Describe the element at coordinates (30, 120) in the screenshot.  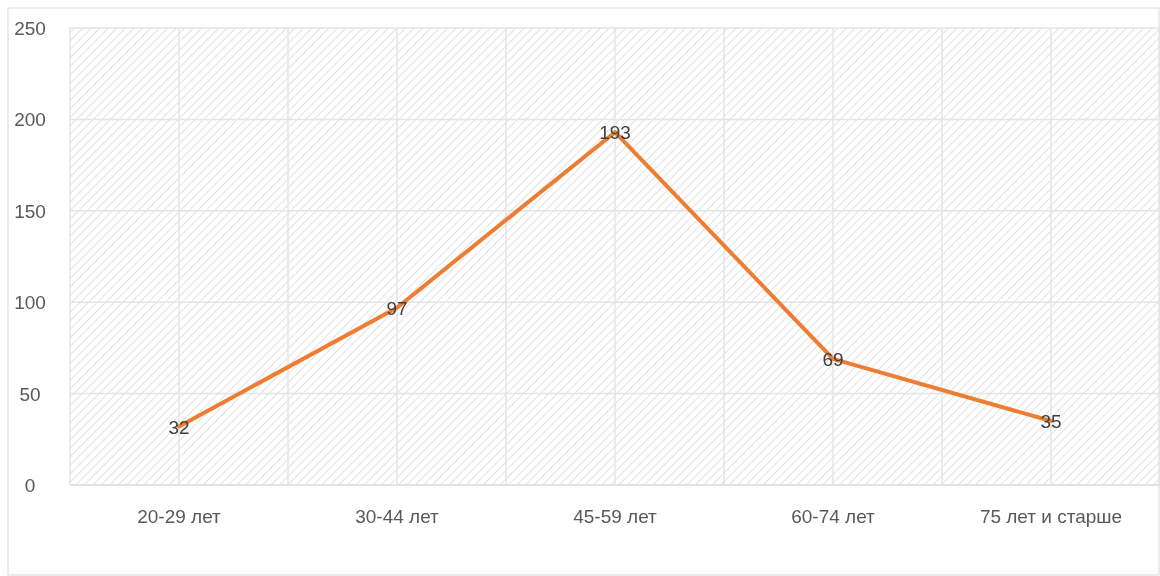
I see `y-tick-label: 200` at that location.